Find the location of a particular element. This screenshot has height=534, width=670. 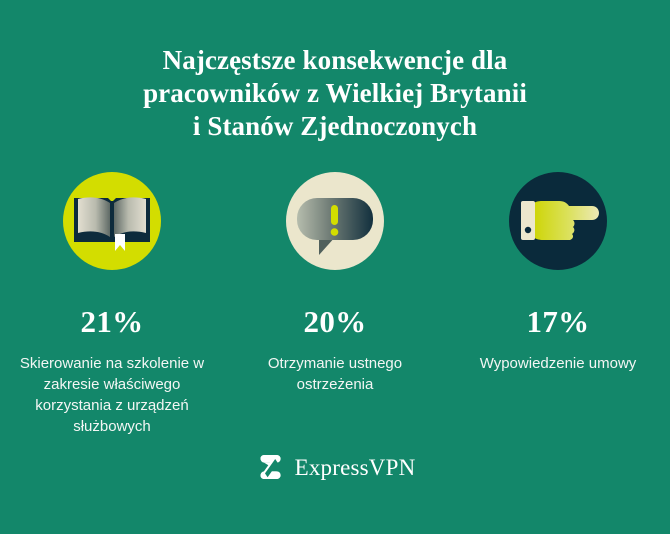

title-line-3: i Stanów Zjednoczonych is located at coordinates (335, 126).